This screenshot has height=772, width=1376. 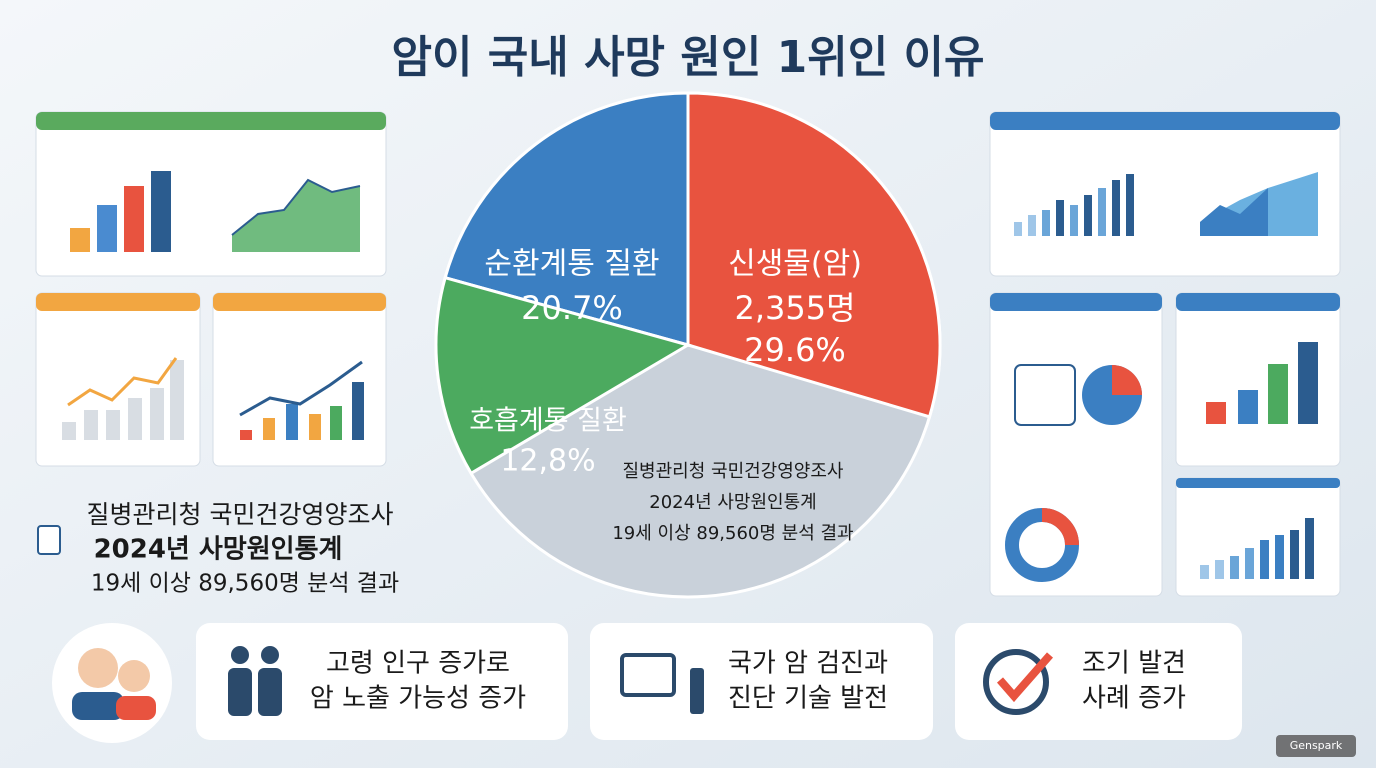 What do you see at coordinates (732, 533) in the screenshot?
I see `pie-label: 19세 이상 89,560명 분석 결과` at bounding box center [732, 533].